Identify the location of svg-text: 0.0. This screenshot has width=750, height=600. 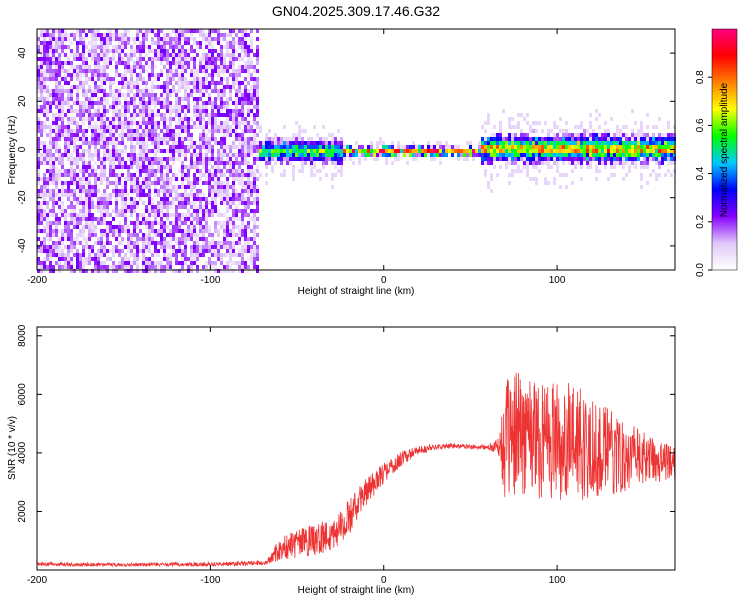
(700, 270).